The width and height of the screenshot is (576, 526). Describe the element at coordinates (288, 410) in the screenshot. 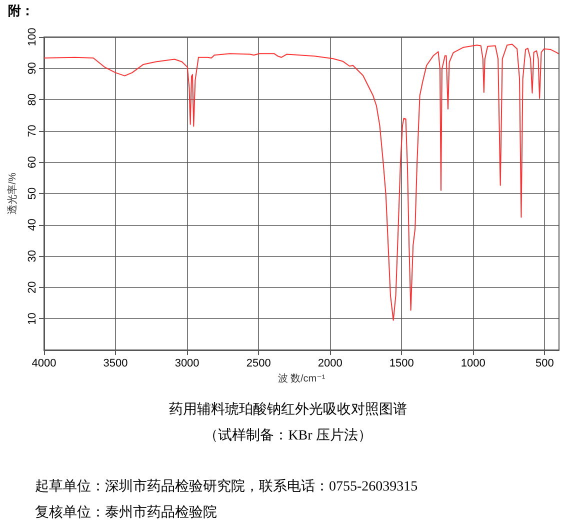

I see `text: 药用辅料琥珀酸钠红外光吸收对照图谱` at that location.